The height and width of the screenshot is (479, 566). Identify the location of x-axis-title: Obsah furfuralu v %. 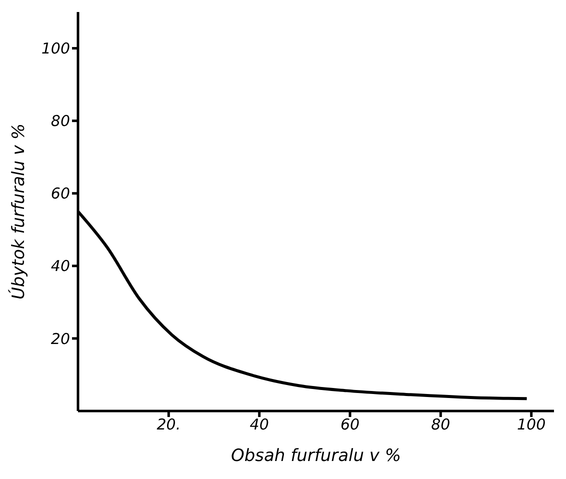
(316, 456).